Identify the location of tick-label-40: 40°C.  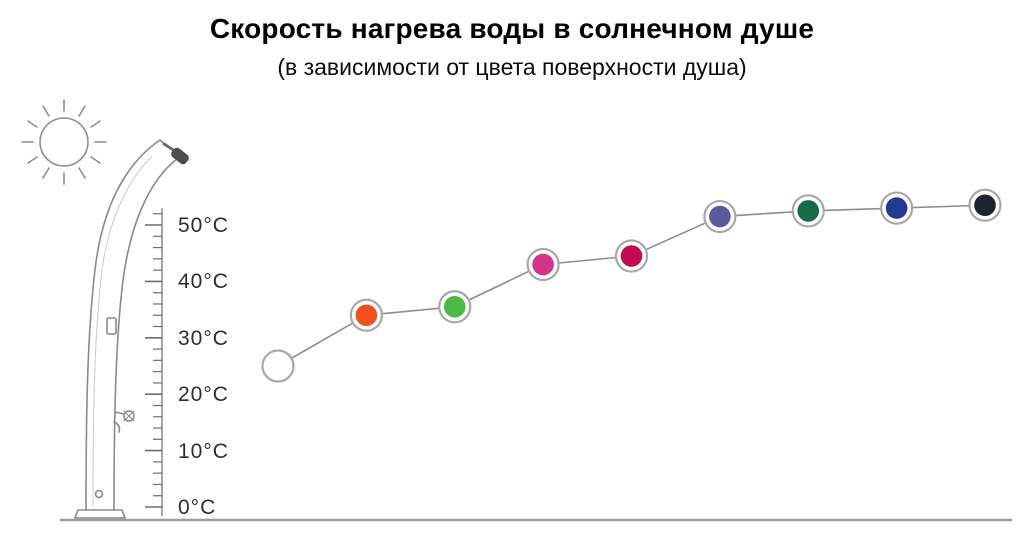
(203, 281).